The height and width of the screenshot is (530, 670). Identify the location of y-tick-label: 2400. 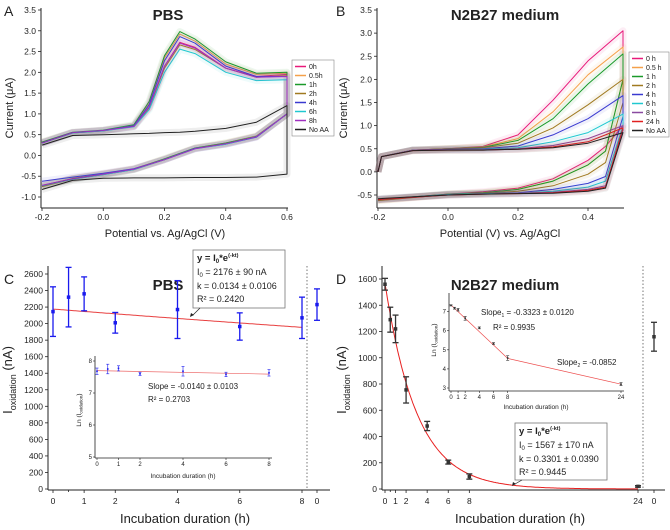
(33, 291).